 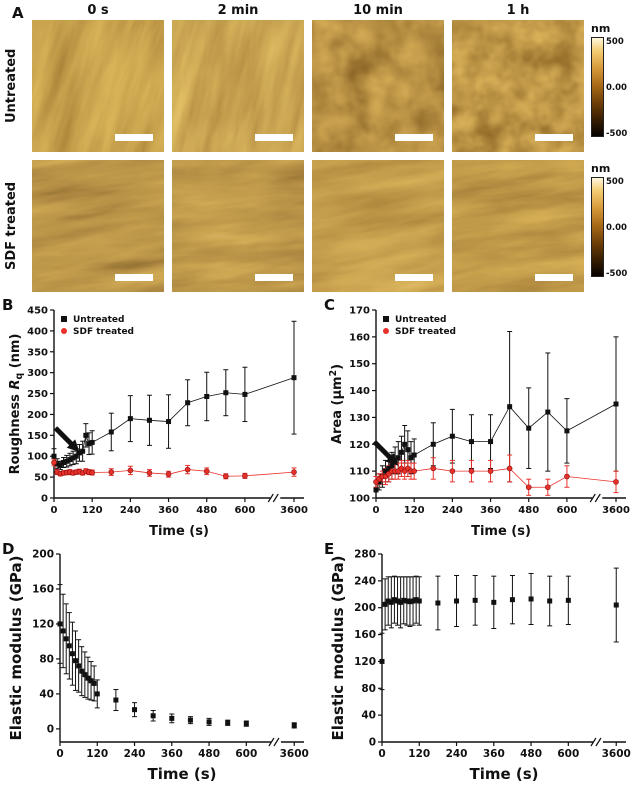 I want to click on afm-untreated-10min, so click(x=378, y=86).